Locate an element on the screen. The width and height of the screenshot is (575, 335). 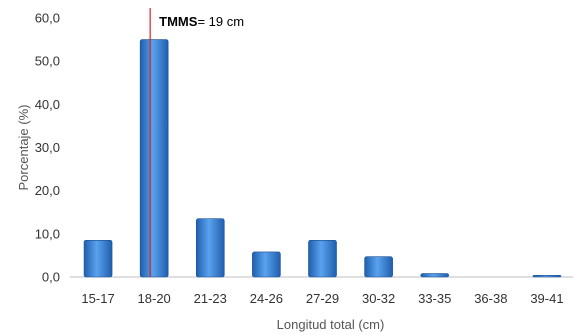
y-tick-label: 20,0 is located at coordinates (47, 190).